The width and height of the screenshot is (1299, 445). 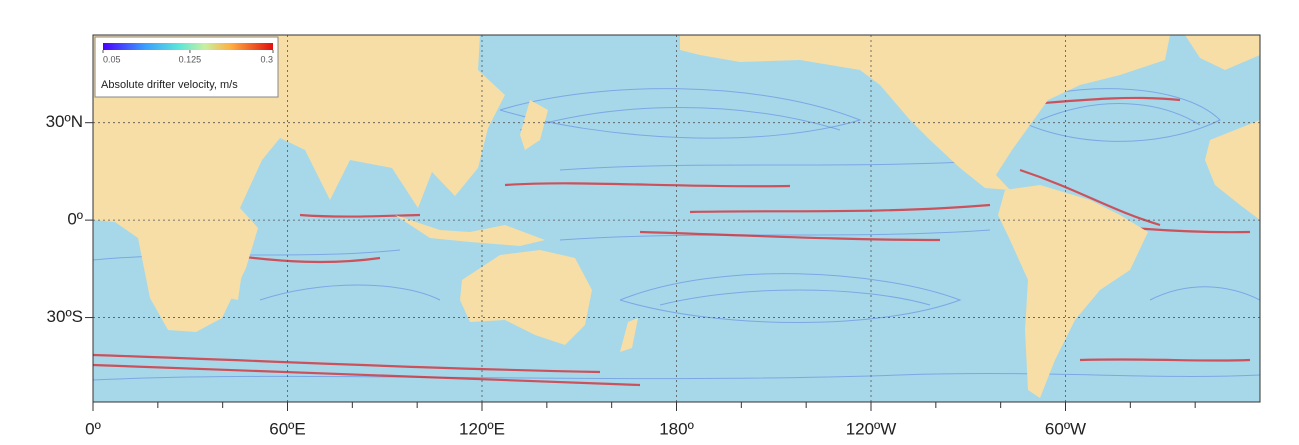 What do you see at coordinates (1065, 428) in the screenshot?
I see `x-tick-label: 60ºW` at bounding box center [1065, 428].